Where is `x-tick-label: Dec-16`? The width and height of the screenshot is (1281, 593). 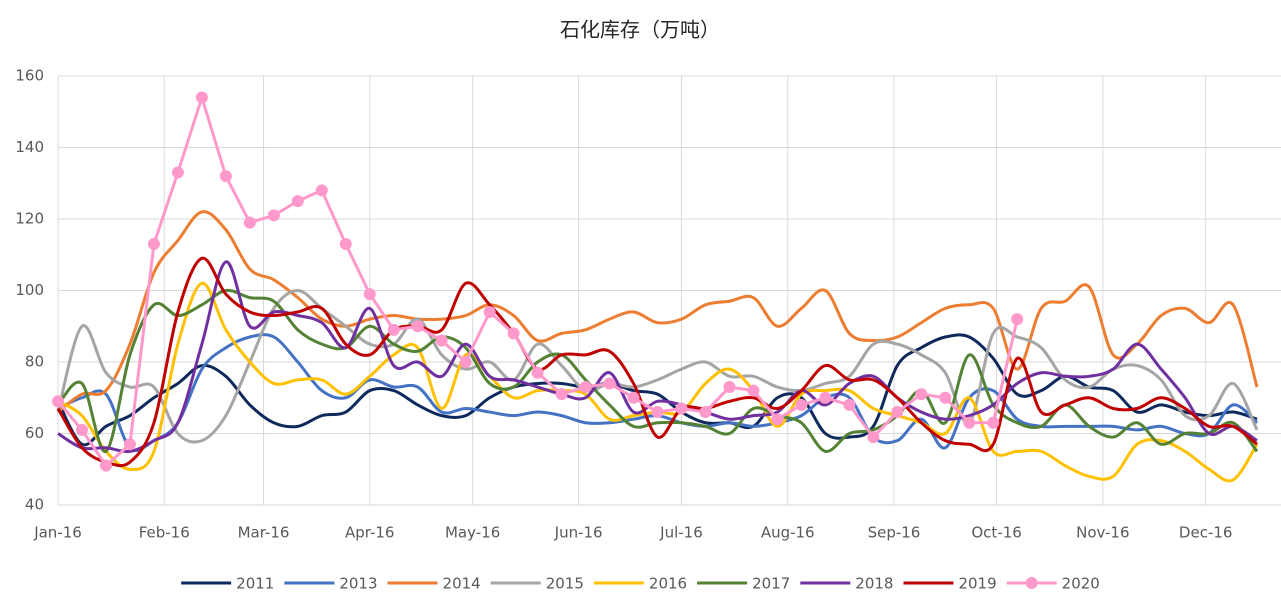
x-tick-label: Dec-16 is located at coordinates (1206, 533).